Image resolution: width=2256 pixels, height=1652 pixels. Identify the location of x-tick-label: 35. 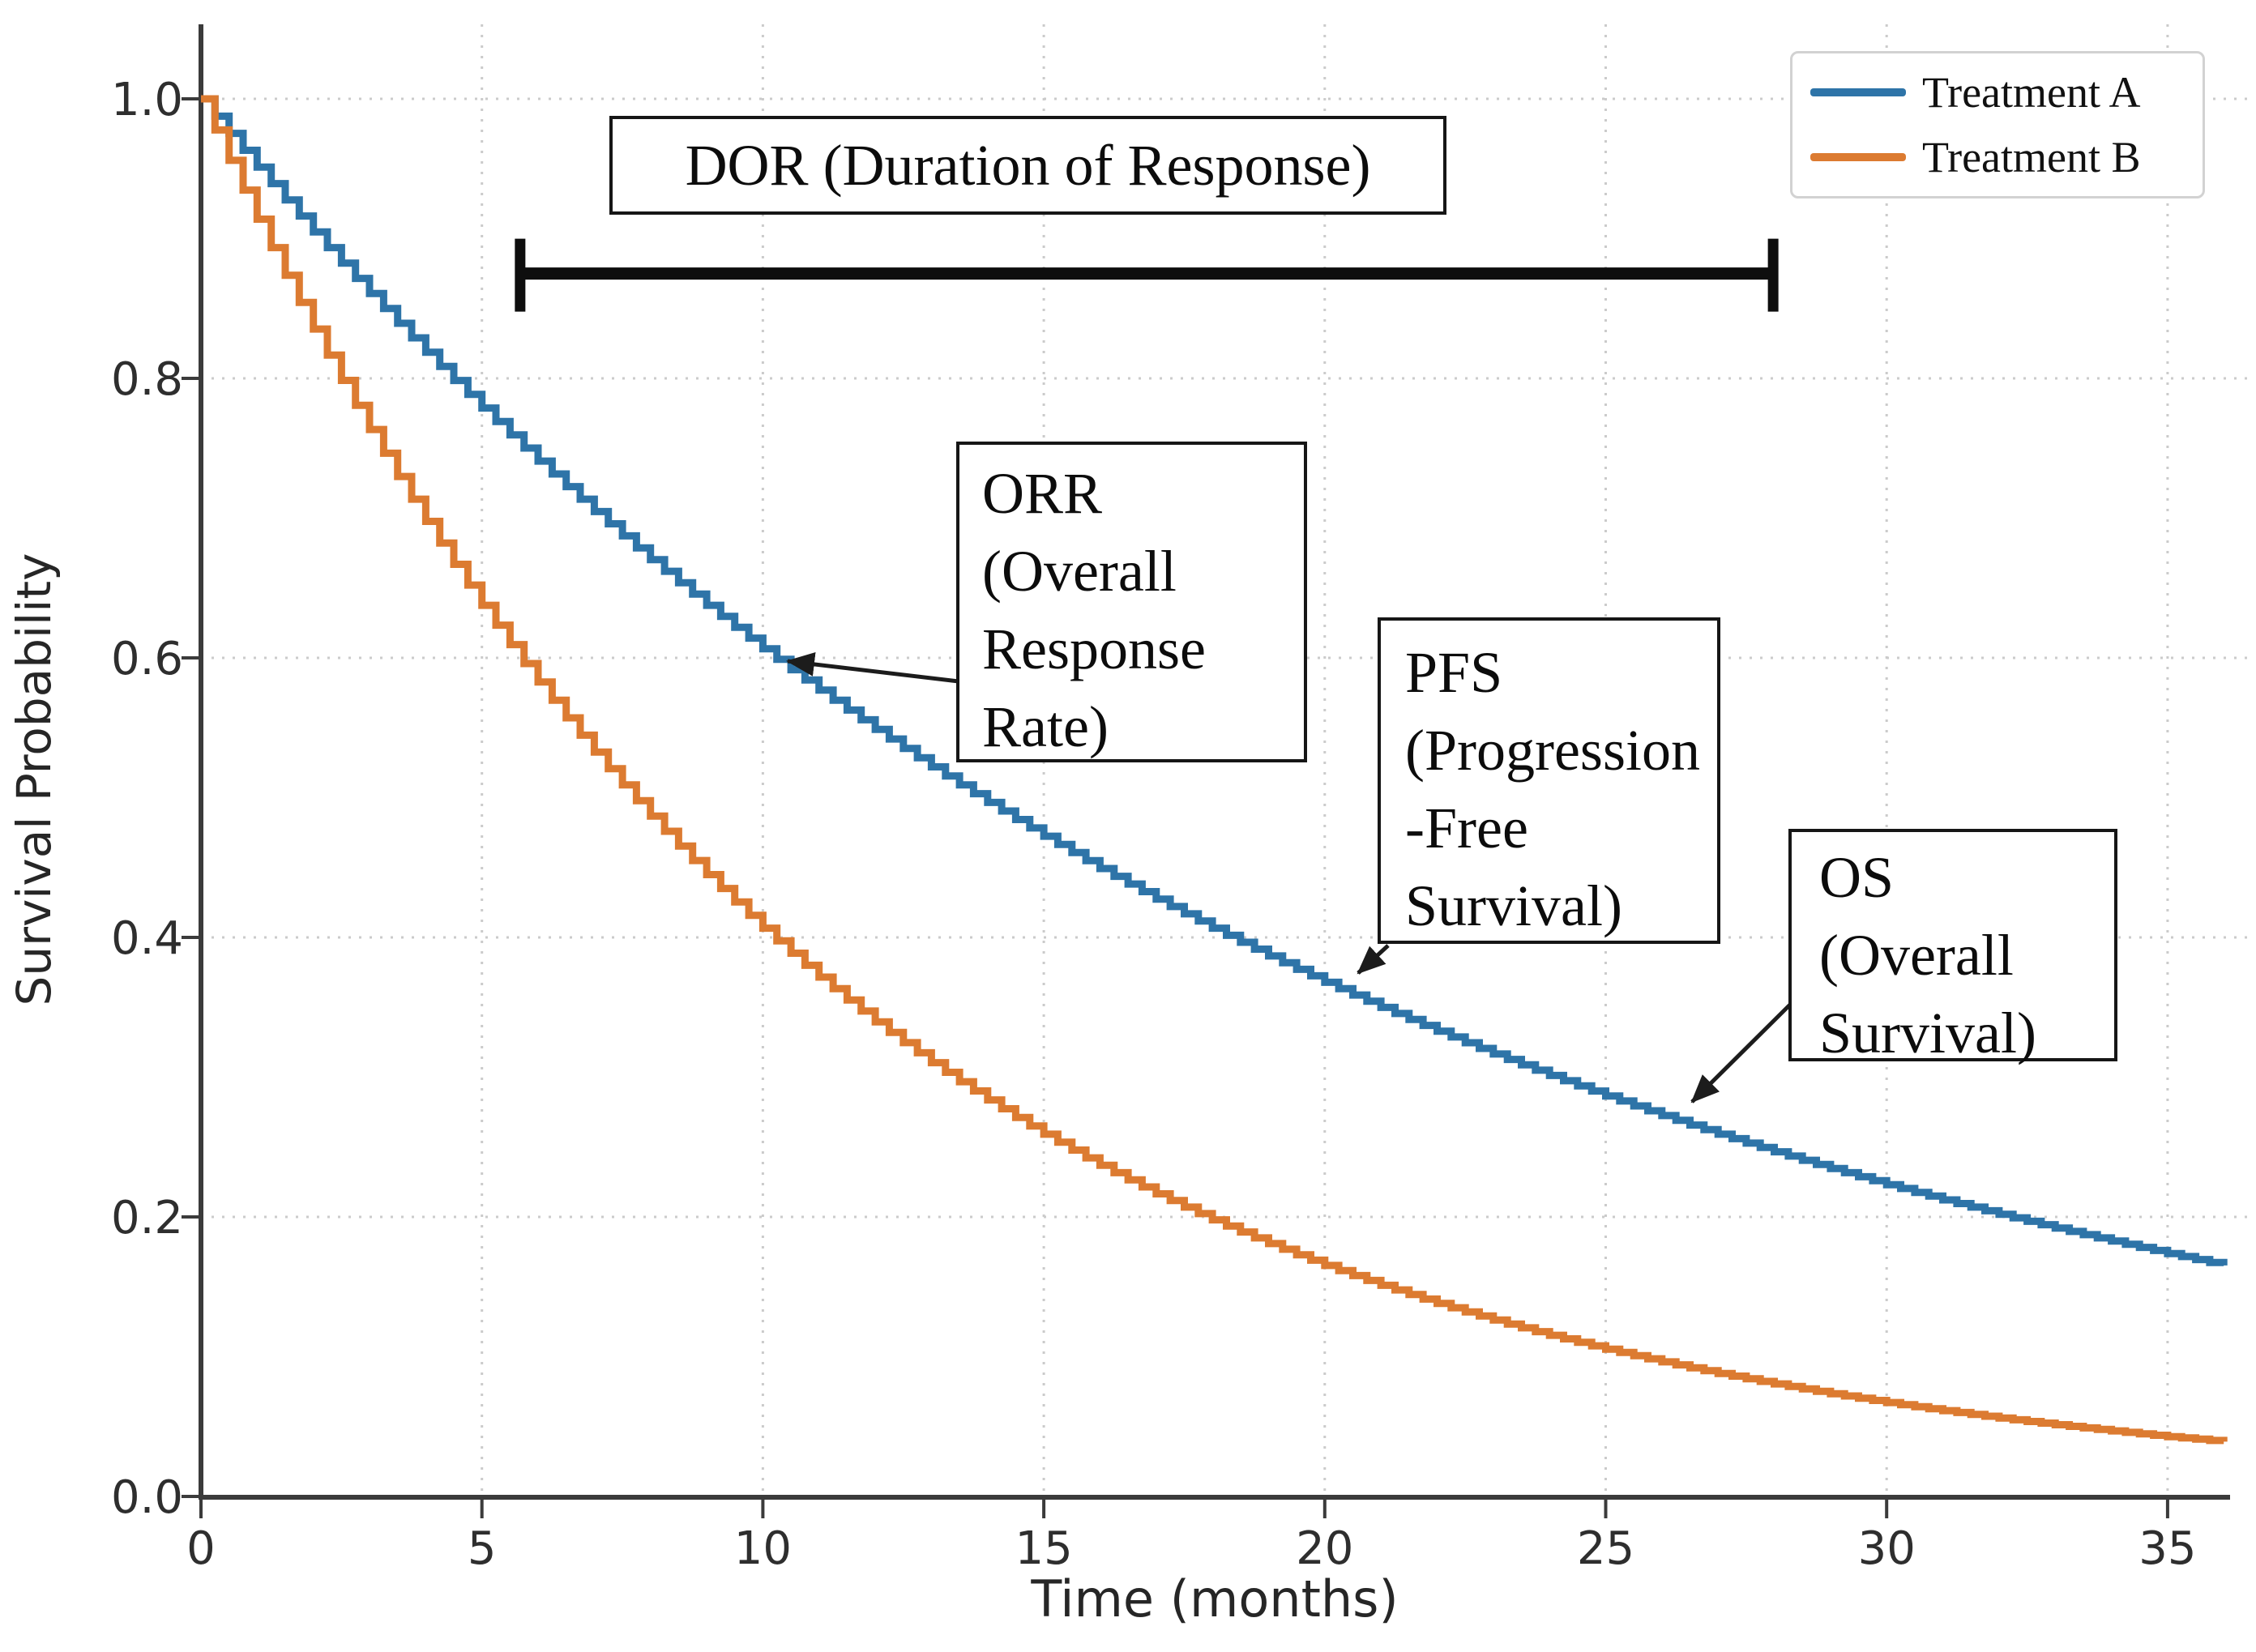
(2167, 1548).